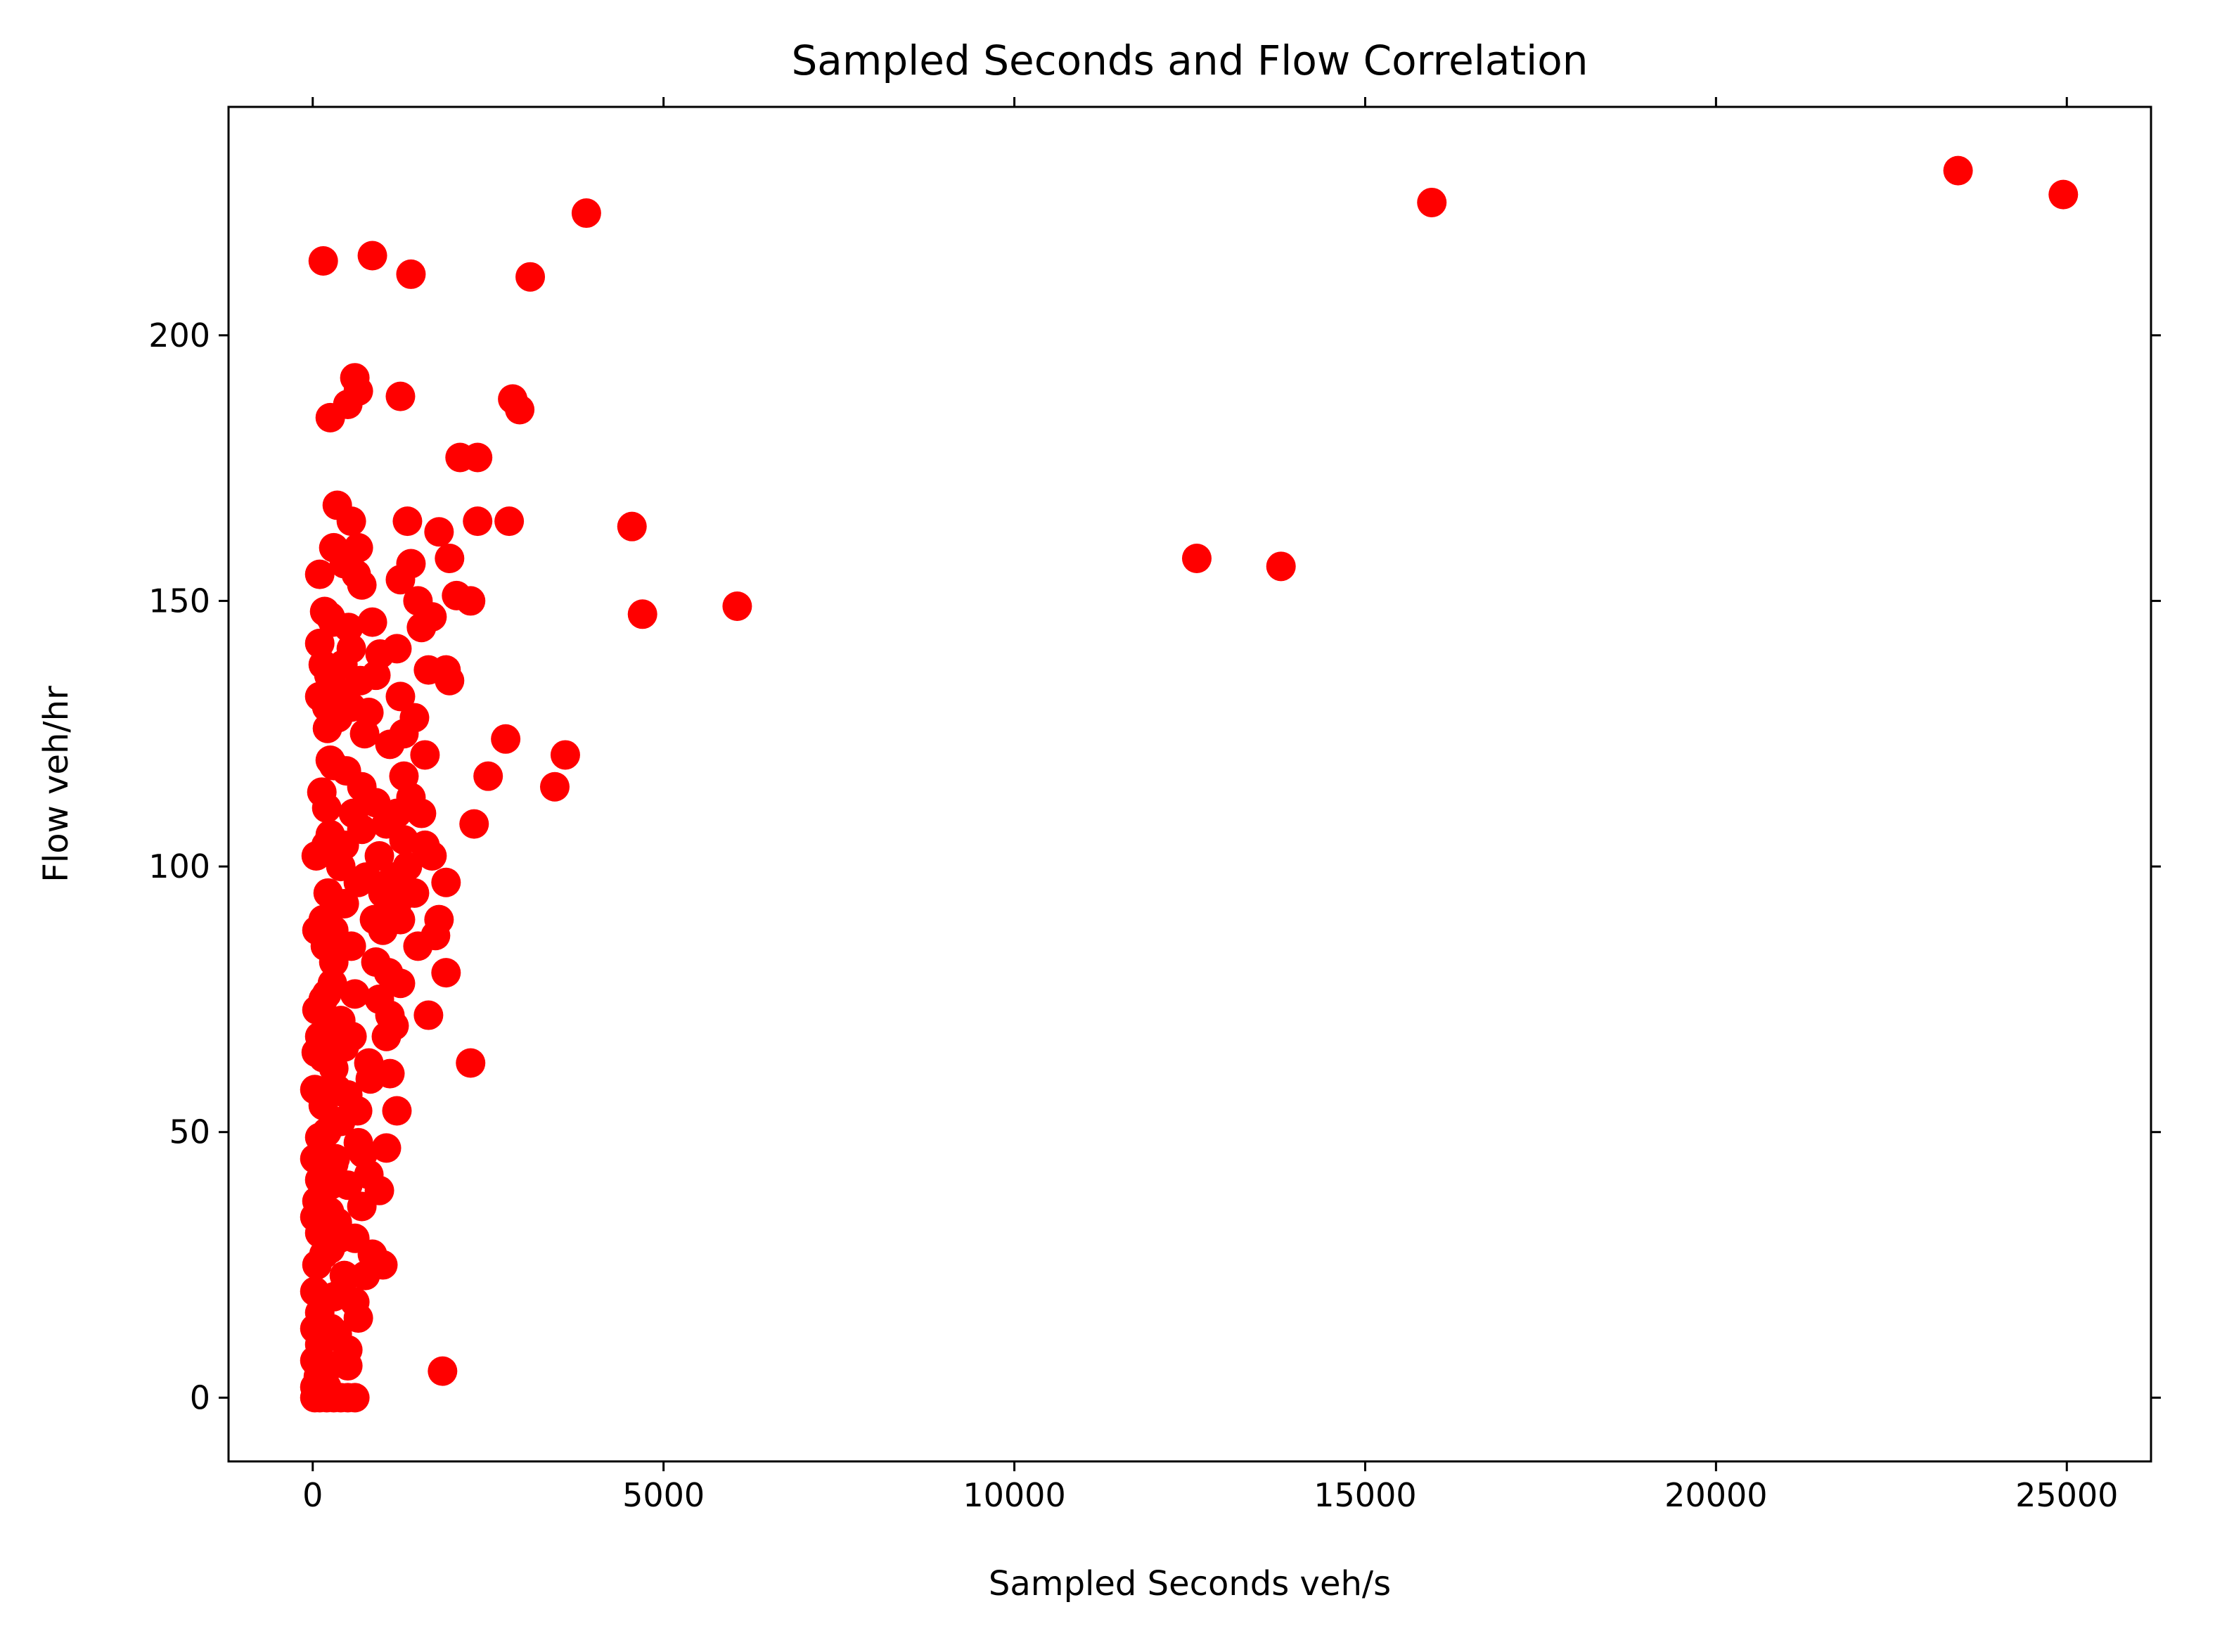  What do you see at coordinates (1190, 1584) in the screenshot?
I see `x-axis-title: Sampled Seconds veh/s` at bounding box center [1190, 1584].